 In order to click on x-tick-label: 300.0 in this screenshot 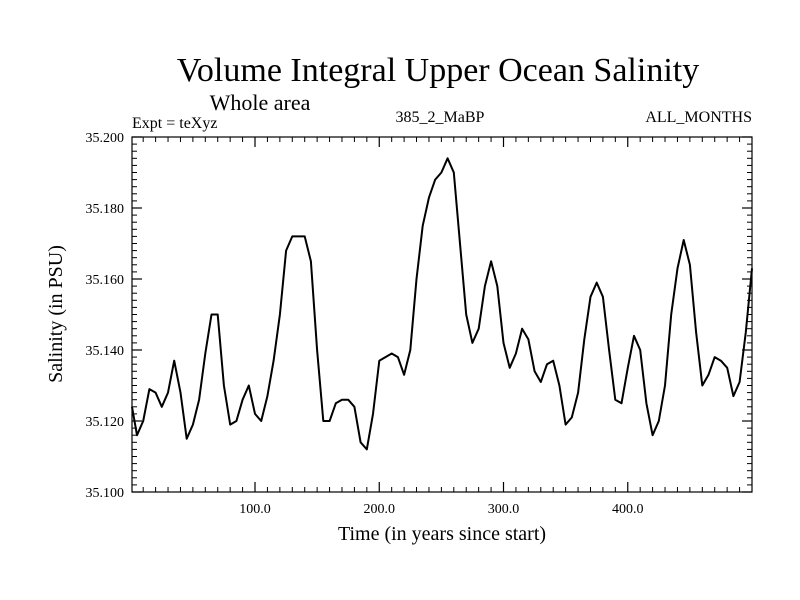, I will do `click(504, 509)`.